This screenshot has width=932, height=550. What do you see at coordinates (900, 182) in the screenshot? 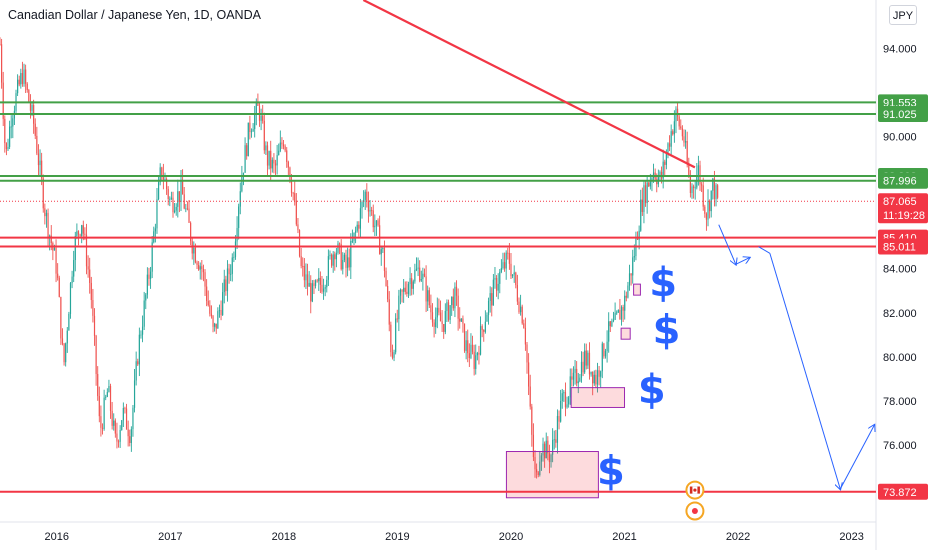
I see `price-tag-label: 87.996` at bounding box center [900, 182].